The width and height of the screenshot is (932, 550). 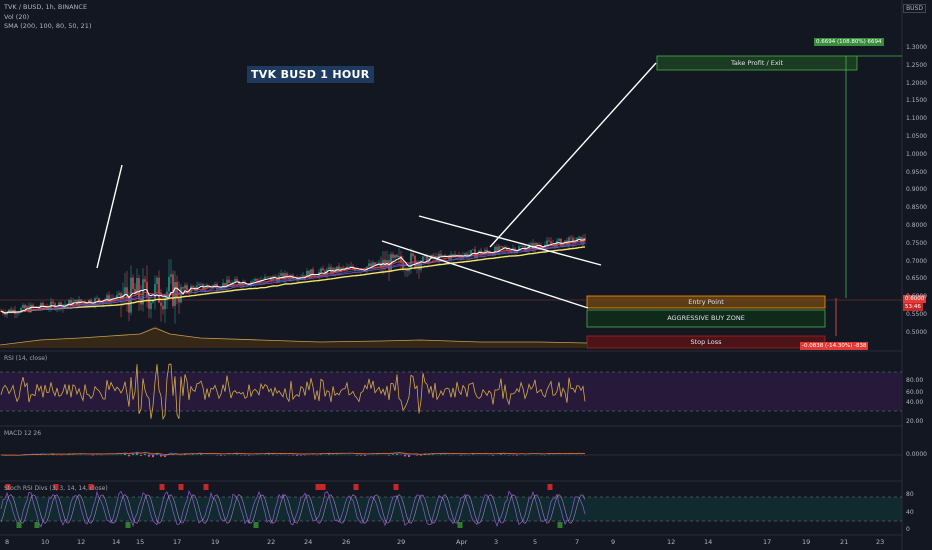 I want to click on trend-line-up, so click(x=109, y=216).